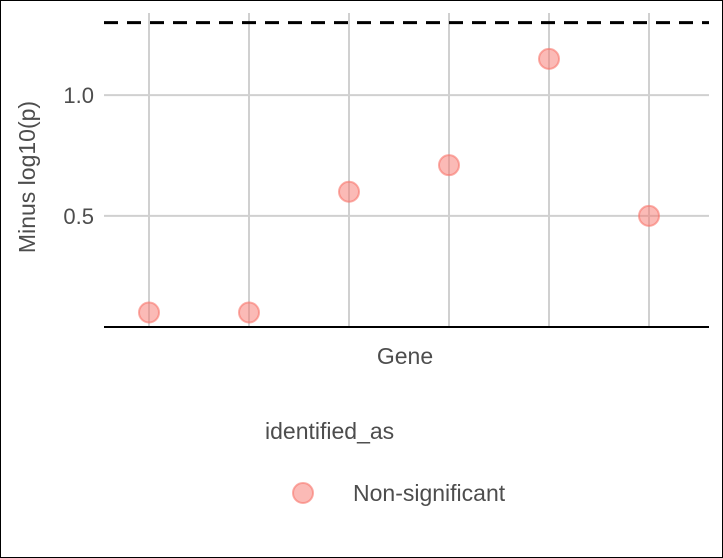 This screenshot has width=723, height=558. Describe the element at coordinates (78, 156) in the screenshot. I see `y-tick-labels: 0.5 1.0` at that location.